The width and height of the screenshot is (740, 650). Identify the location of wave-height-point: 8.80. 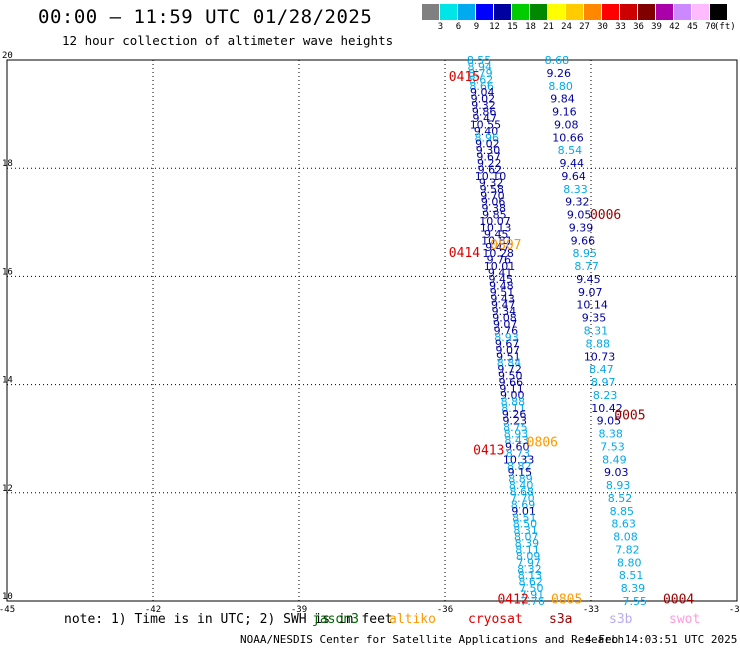
(629, 562).